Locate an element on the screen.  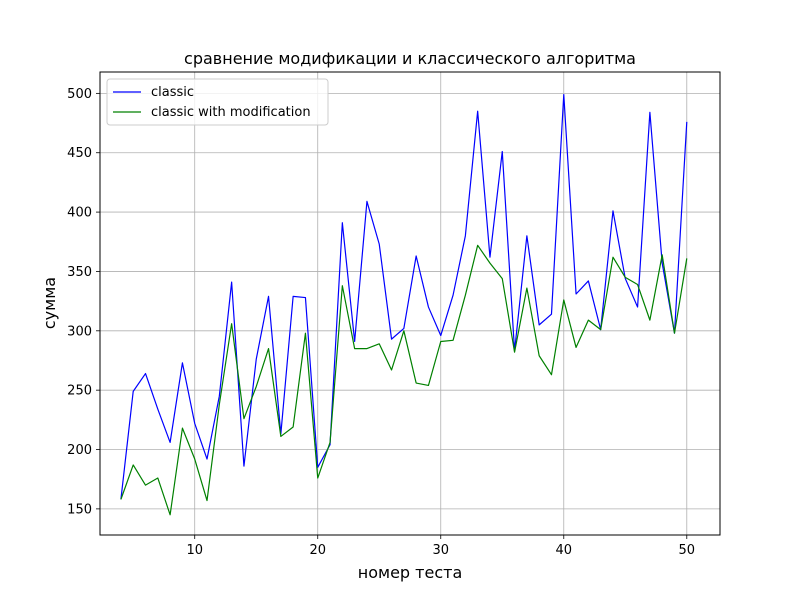
x-tick-label-10: 10 is located at coordinates (194, 550).